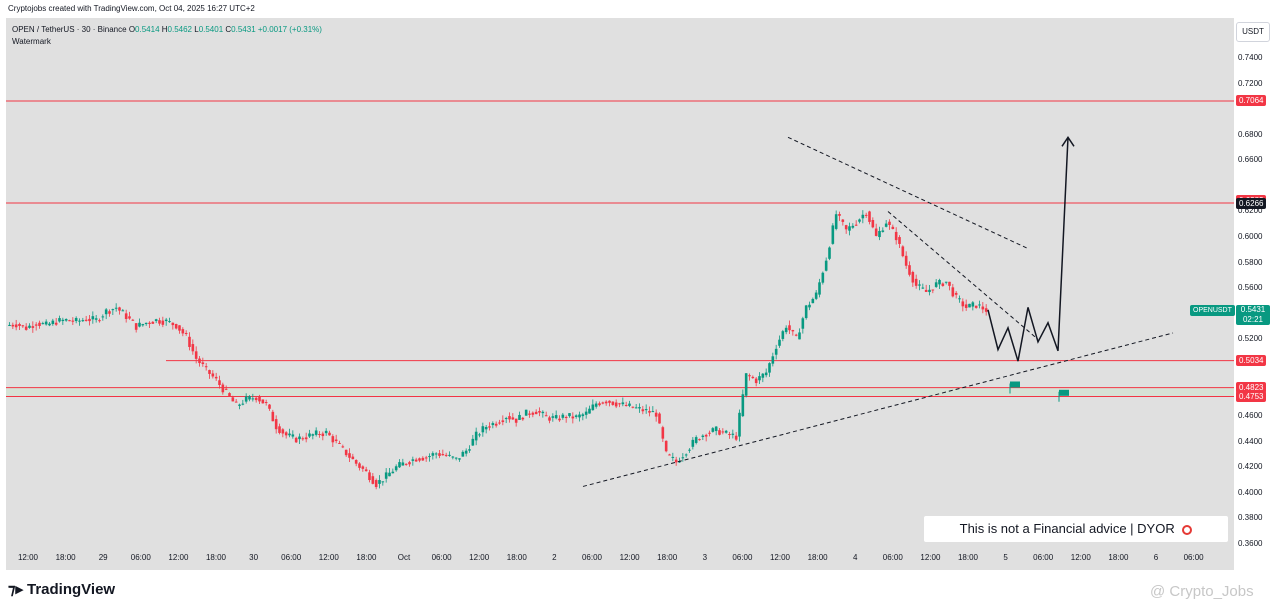 Image resolution: width=1280 pixels, height=610 pixels. Describe the element at coordinates (1250, 211) in the screenshot. I see `price-tick-label: 0.6200` at that location.